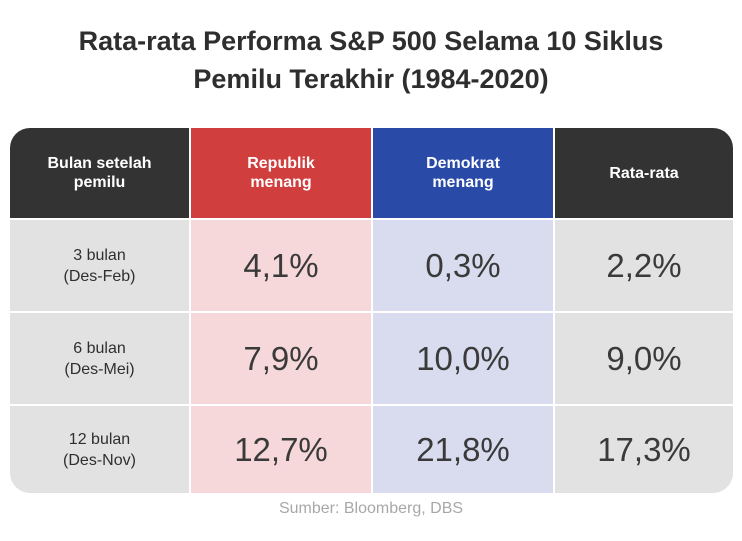 This screenshot has height=541, width=742. I want to click on header-republik: Republik menang, so click(281, 173).